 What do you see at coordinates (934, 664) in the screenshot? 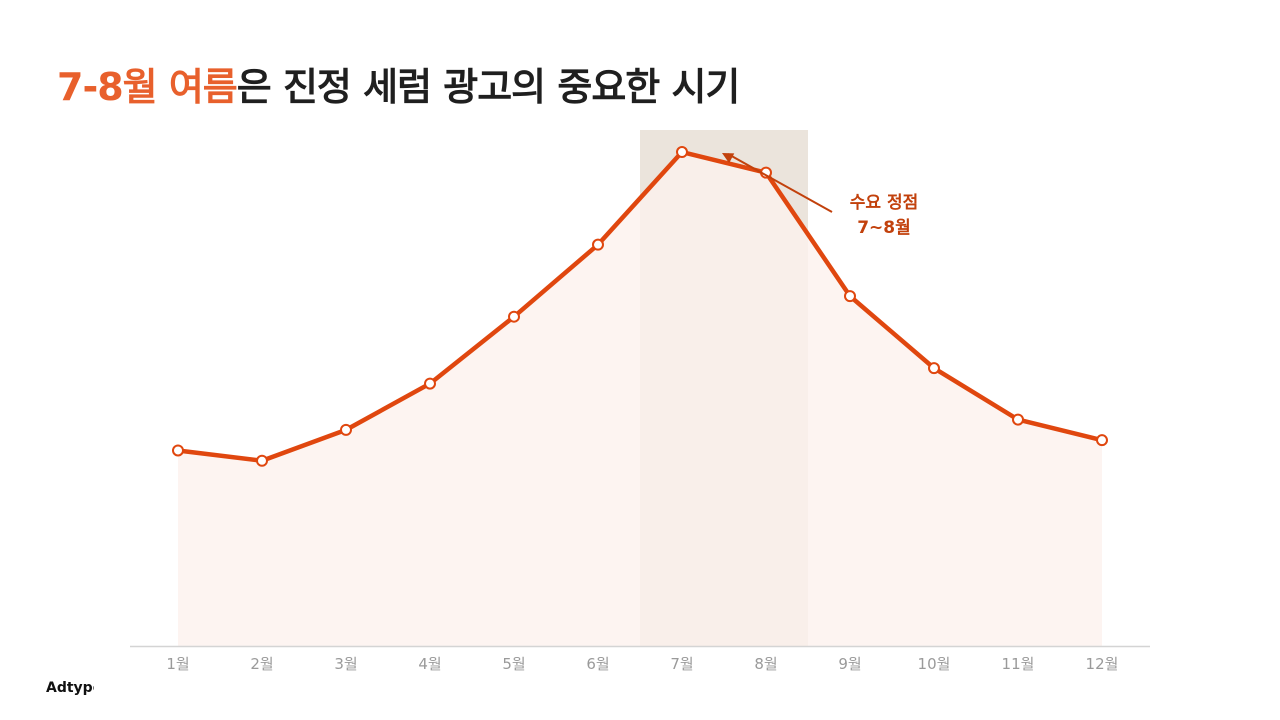
I see `x-tick-label: 10월` at bounding box center [934, 664].